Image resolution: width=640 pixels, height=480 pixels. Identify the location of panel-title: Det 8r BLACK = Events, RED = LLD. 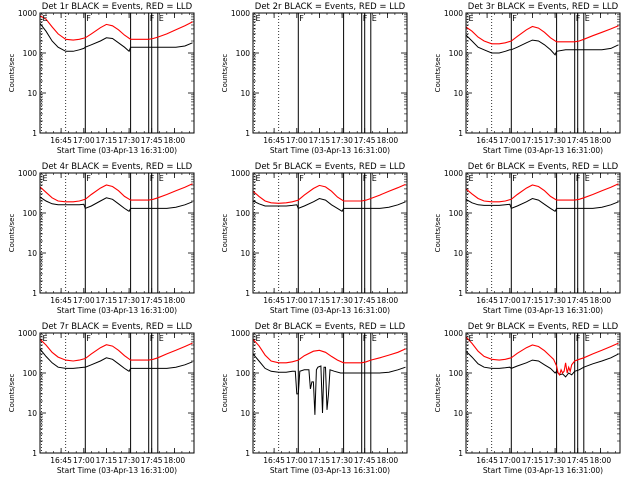
(330, 327).